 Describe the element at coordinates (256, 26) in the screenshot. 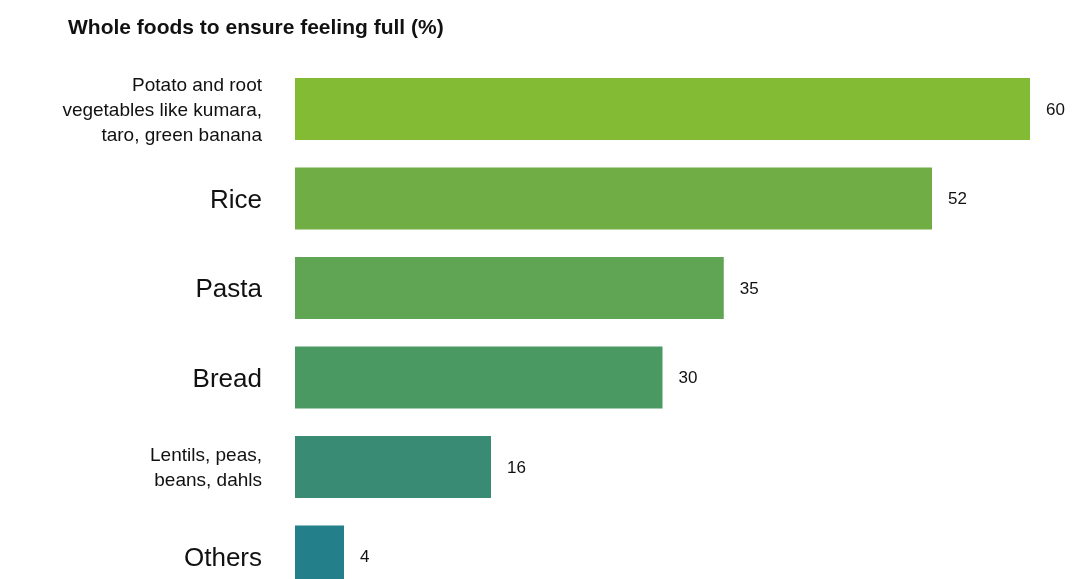

I see `chart-title: Whole foods to ensure feeling full (%)` at that location.